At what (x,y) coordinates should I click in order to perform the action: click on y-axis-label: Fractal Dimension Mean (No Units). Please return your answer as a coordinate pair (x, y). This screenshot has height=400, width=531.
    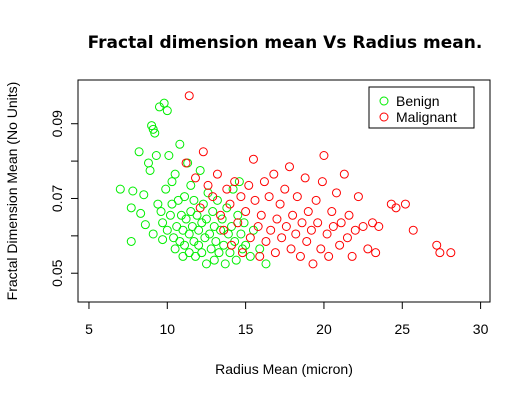
    Looking at the image, I should click on (12, 191).